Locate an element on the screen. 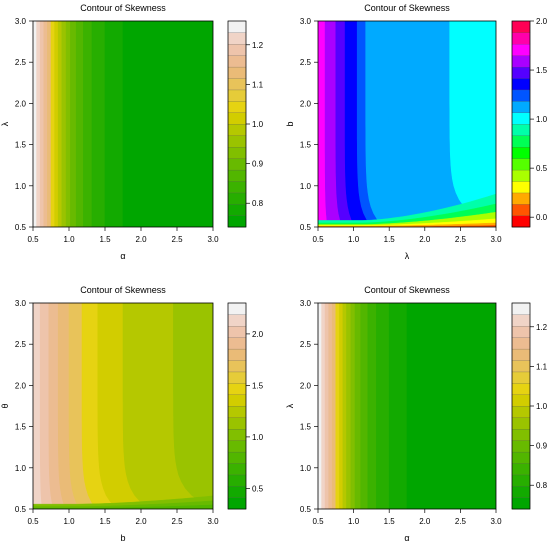 Image resolution: width=550 pixels, height=542 pixels. color-key-label: 0.5 is located at coordinates (542, 168).